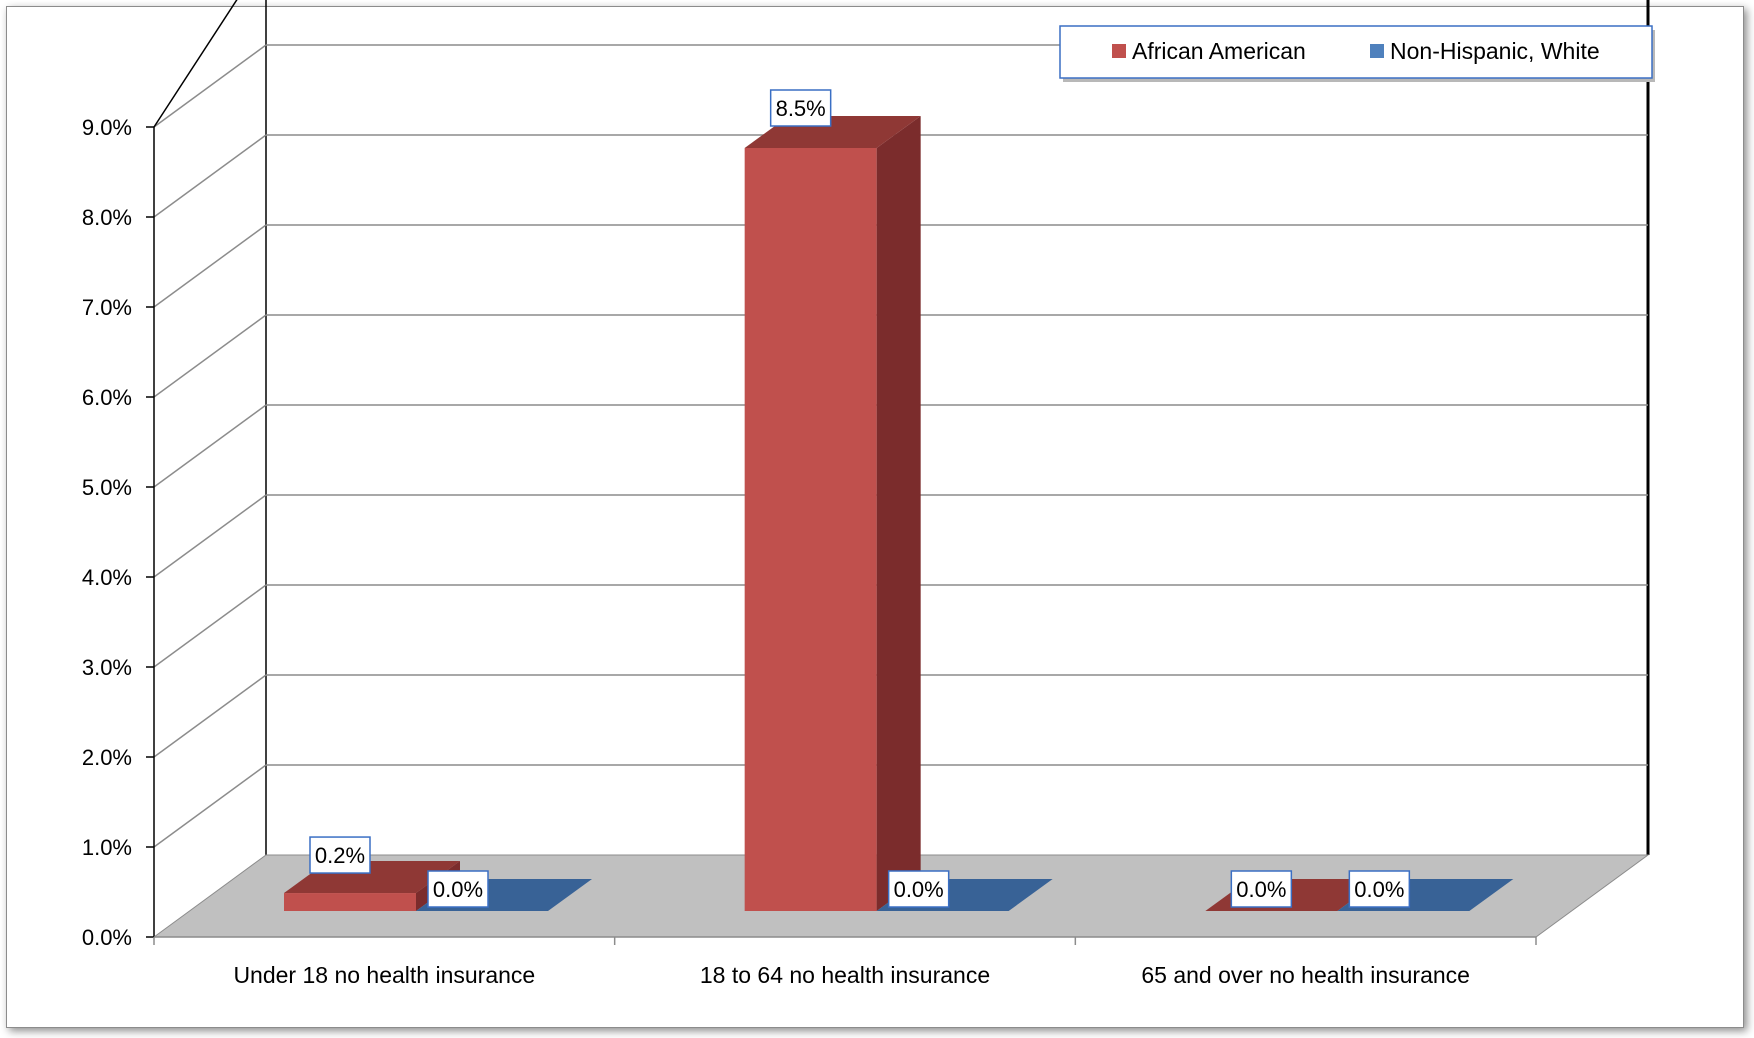  I want to click on y-tick-label: 9.0%, so click(107, 127).